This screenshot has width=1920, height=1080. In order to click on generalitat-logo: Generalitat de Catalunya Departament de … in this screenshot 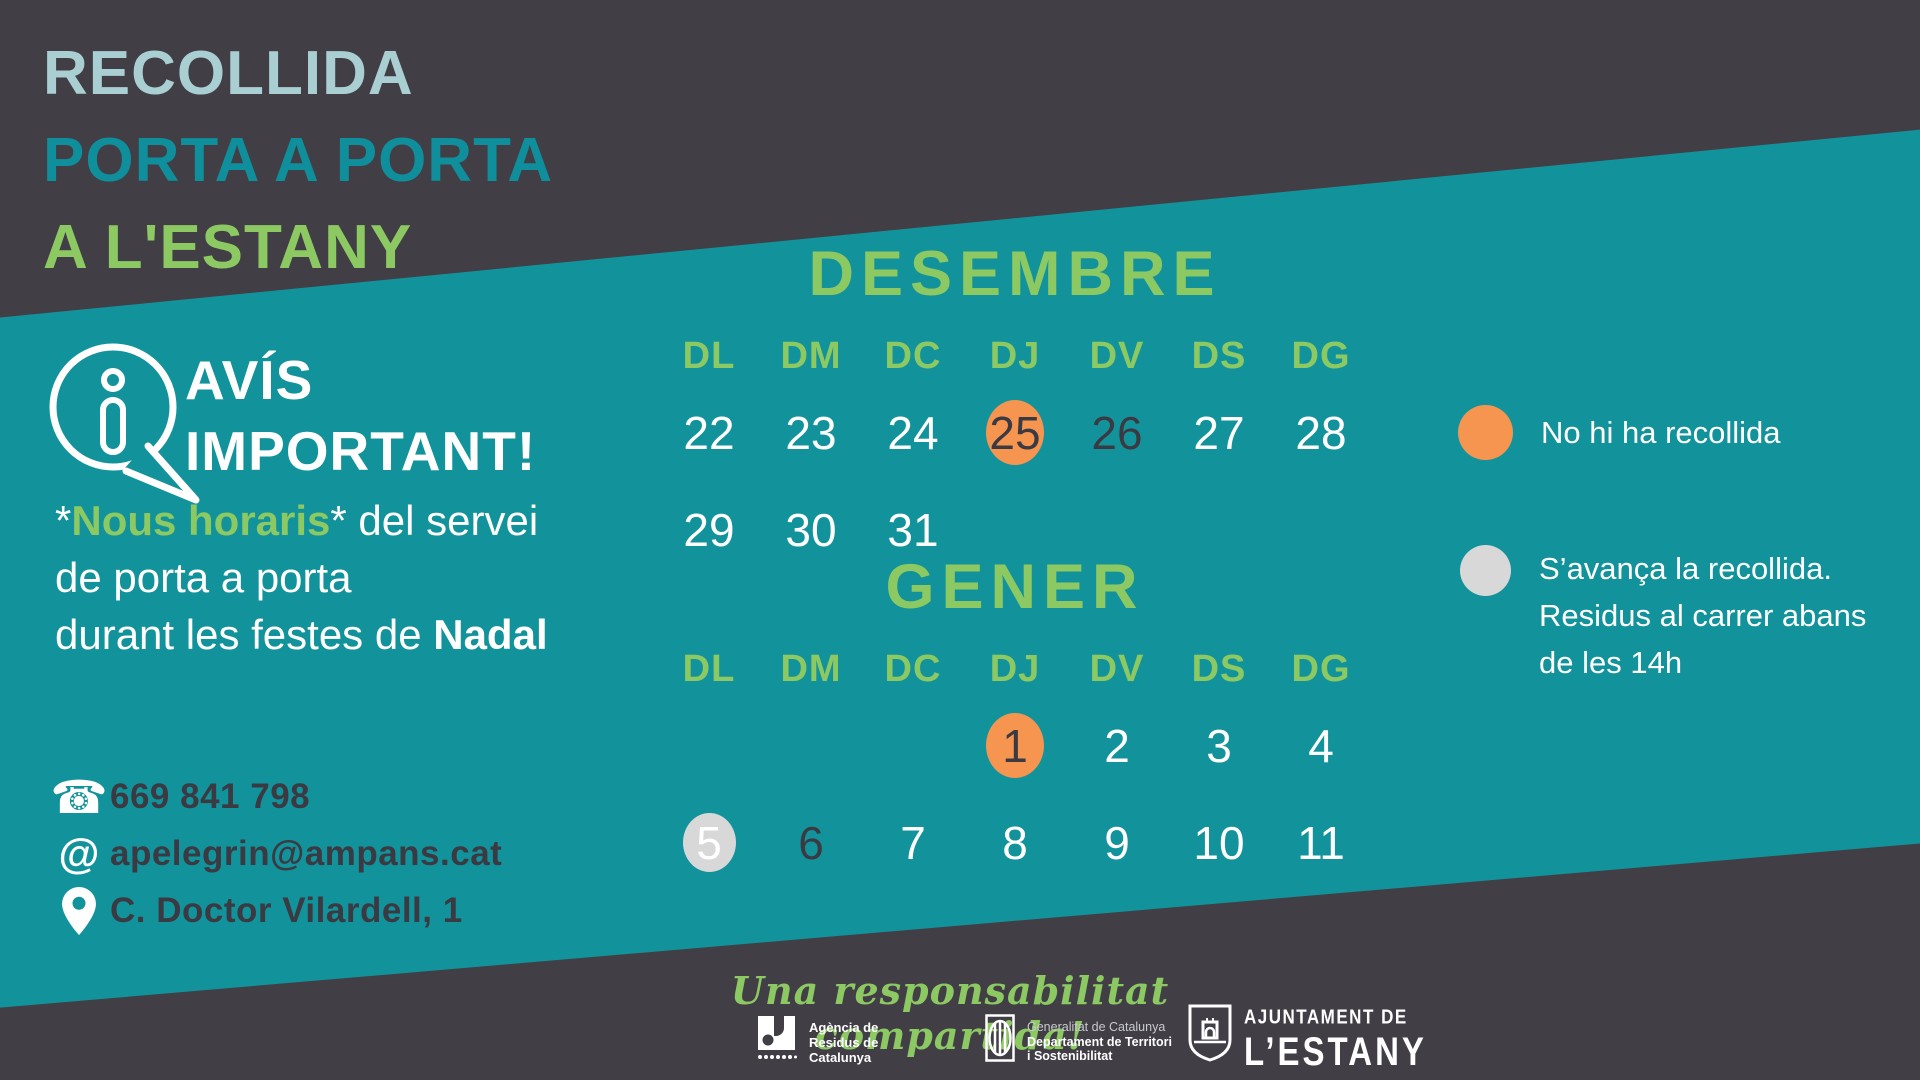, I will do `click(1078, 1039)`.